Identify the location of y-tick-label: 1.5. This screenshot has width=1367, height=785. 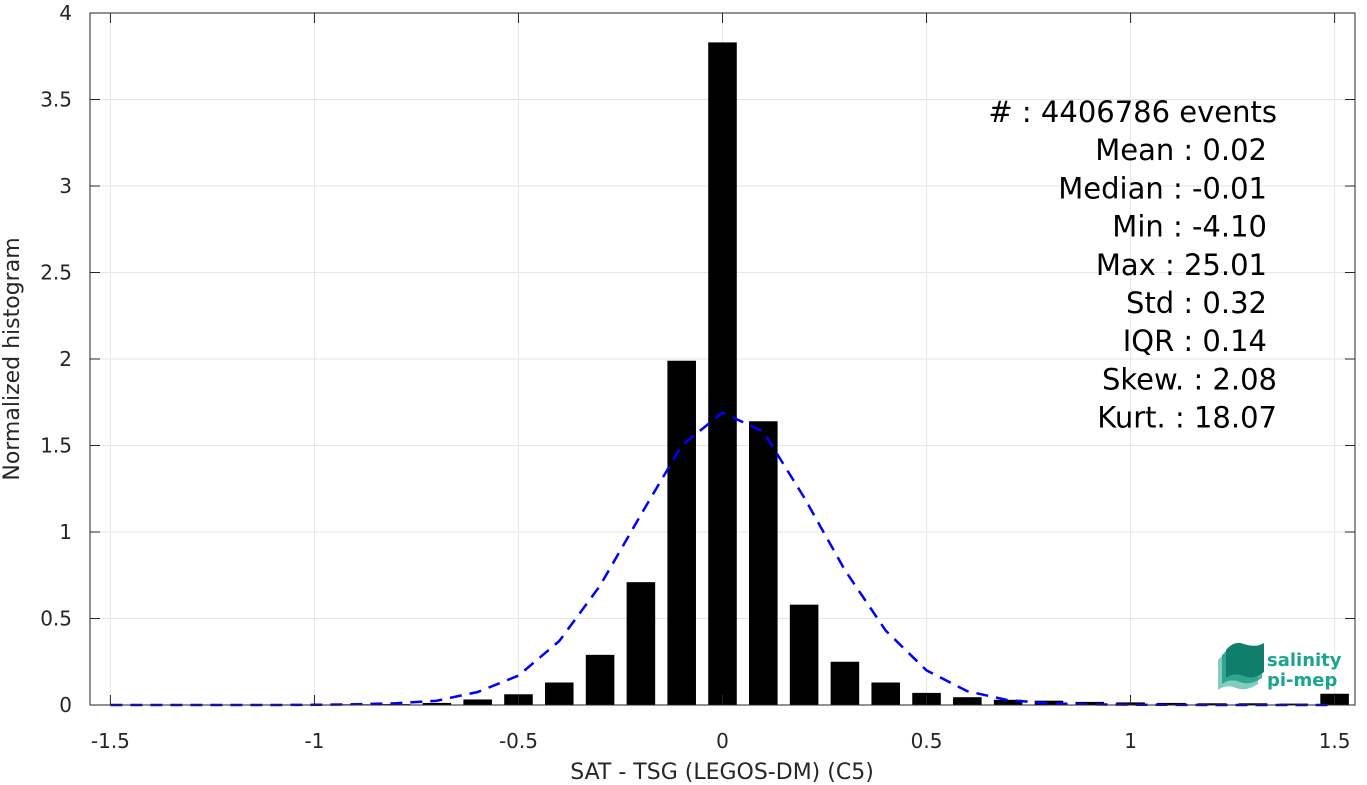
(56, 446).